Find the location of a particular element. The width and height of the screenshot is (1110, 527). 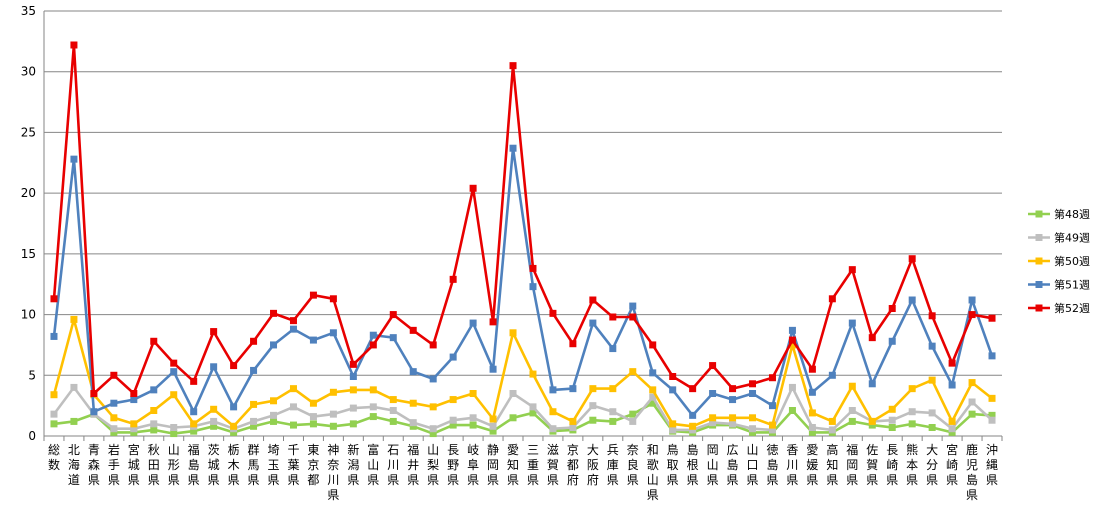

x-tick-label: 愛知県 is located at coordinates (513, 465).